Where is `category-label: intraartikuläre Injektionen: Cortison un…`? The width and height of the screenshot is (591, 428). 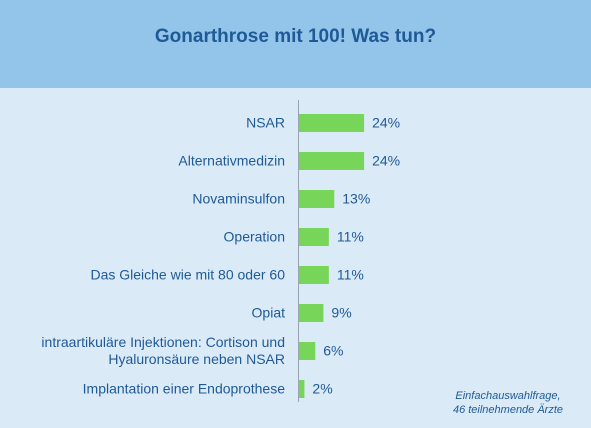
category-label: intraartikuläre Injektionen: Cortison un… is located at coordinates (163, 350).